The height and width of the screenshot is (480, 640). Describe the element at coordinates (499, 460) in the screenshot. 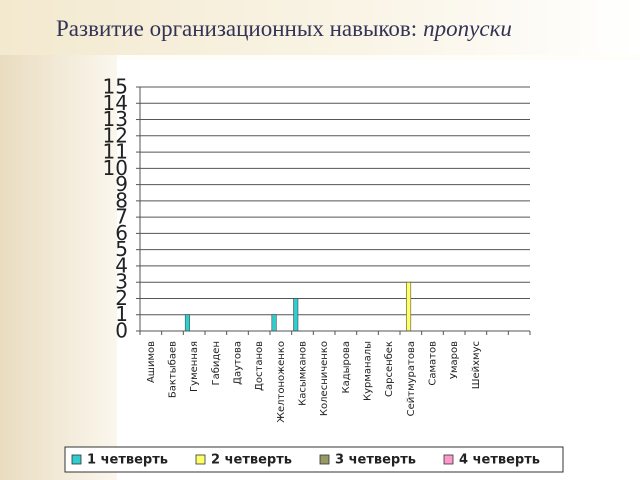

I see `legend-label: 4 четверть` at that location.